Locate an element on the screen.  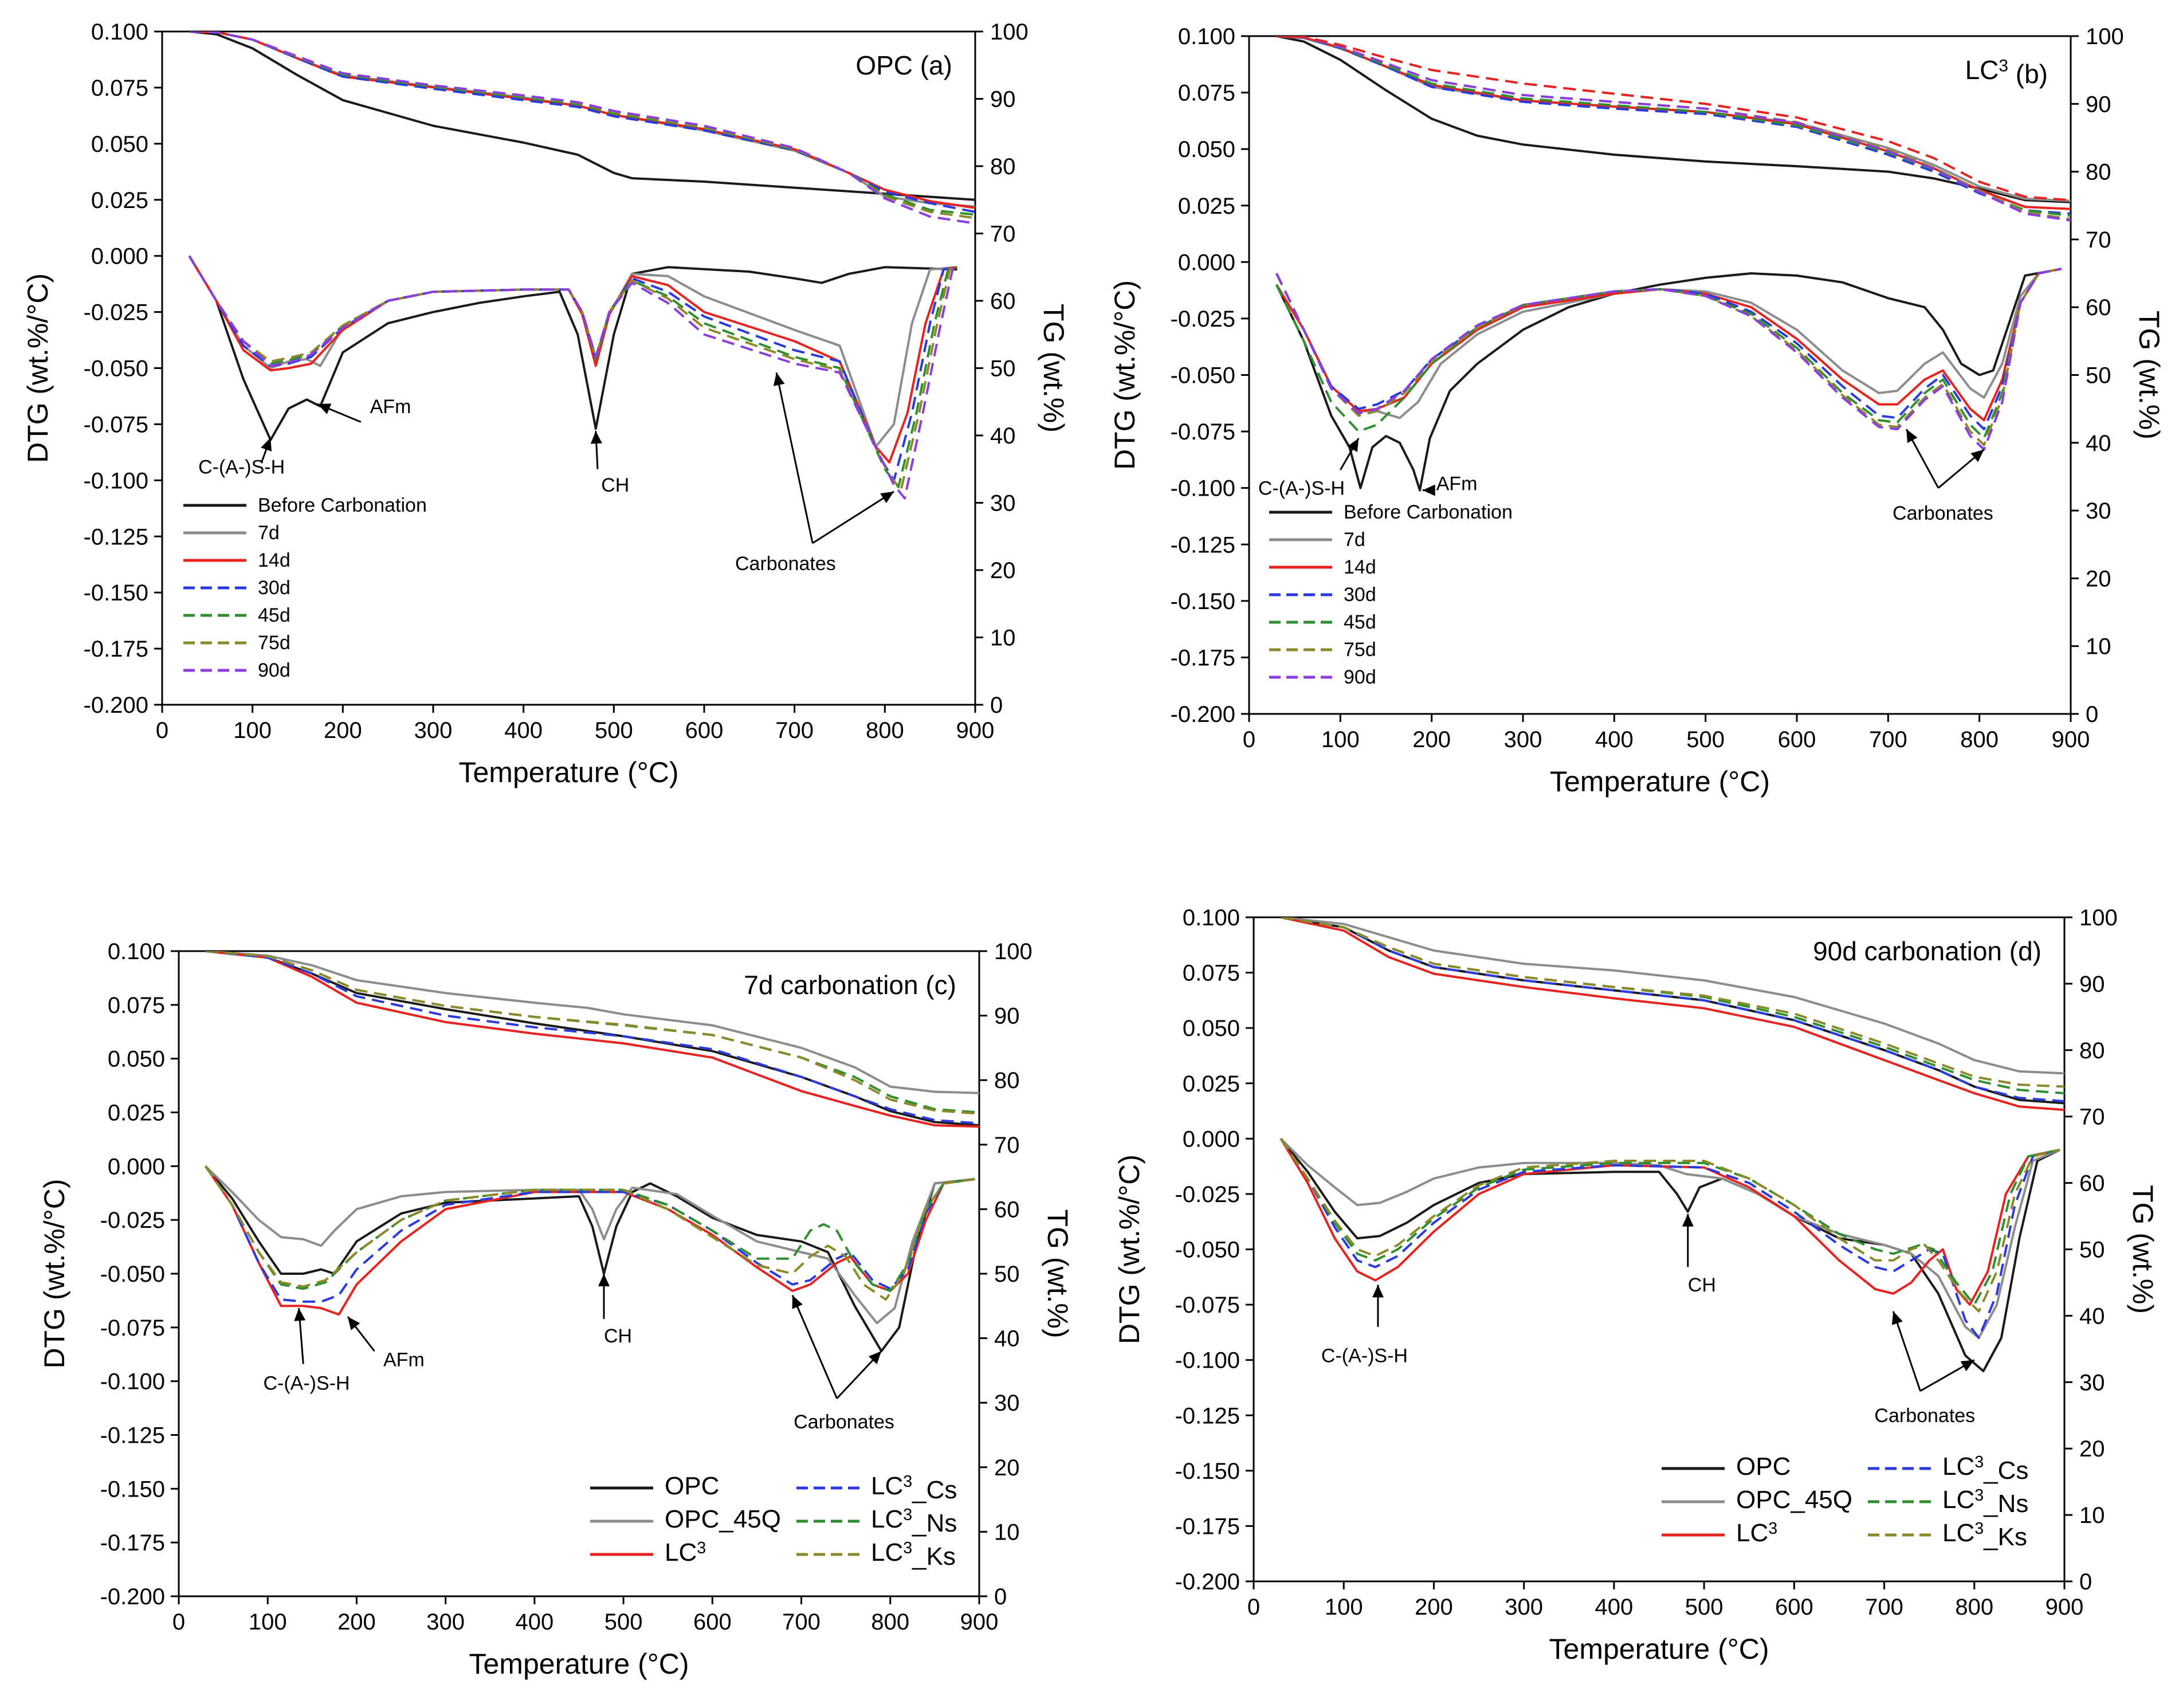
y2-tick-label: 0 is located at coordinates (2092, 714).